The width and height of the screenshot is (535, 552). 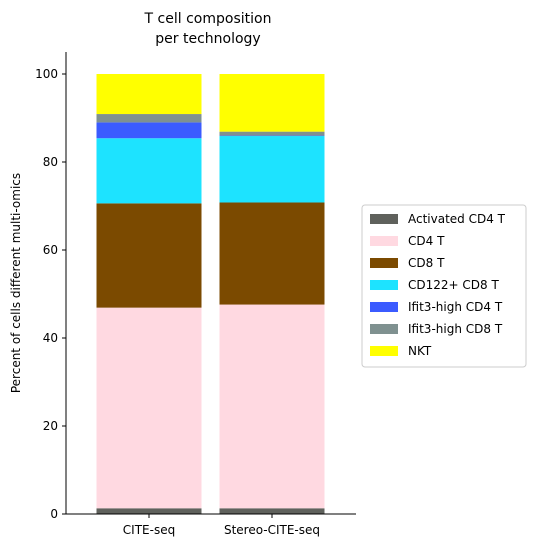 What do you see at coordinates (455, 307) in the screenshot?
I see `legend-label: Ifit3-high CD4 T` at bounding box center [455, 307].